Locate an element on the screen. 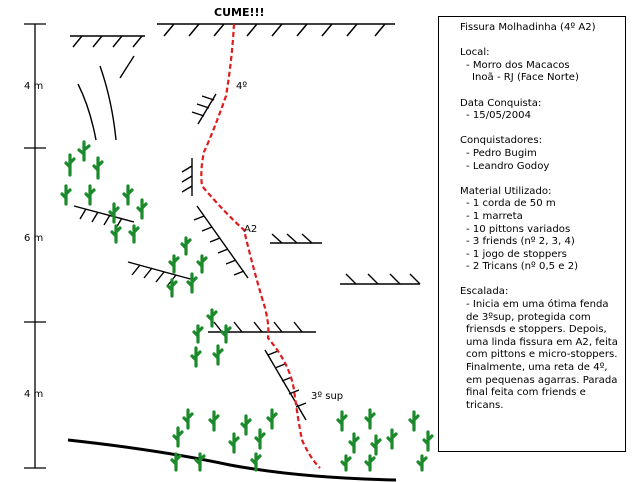 This screenshot has width=634, height=482. material-item: - 10 pittons variados is located at coordinates (518, 229).